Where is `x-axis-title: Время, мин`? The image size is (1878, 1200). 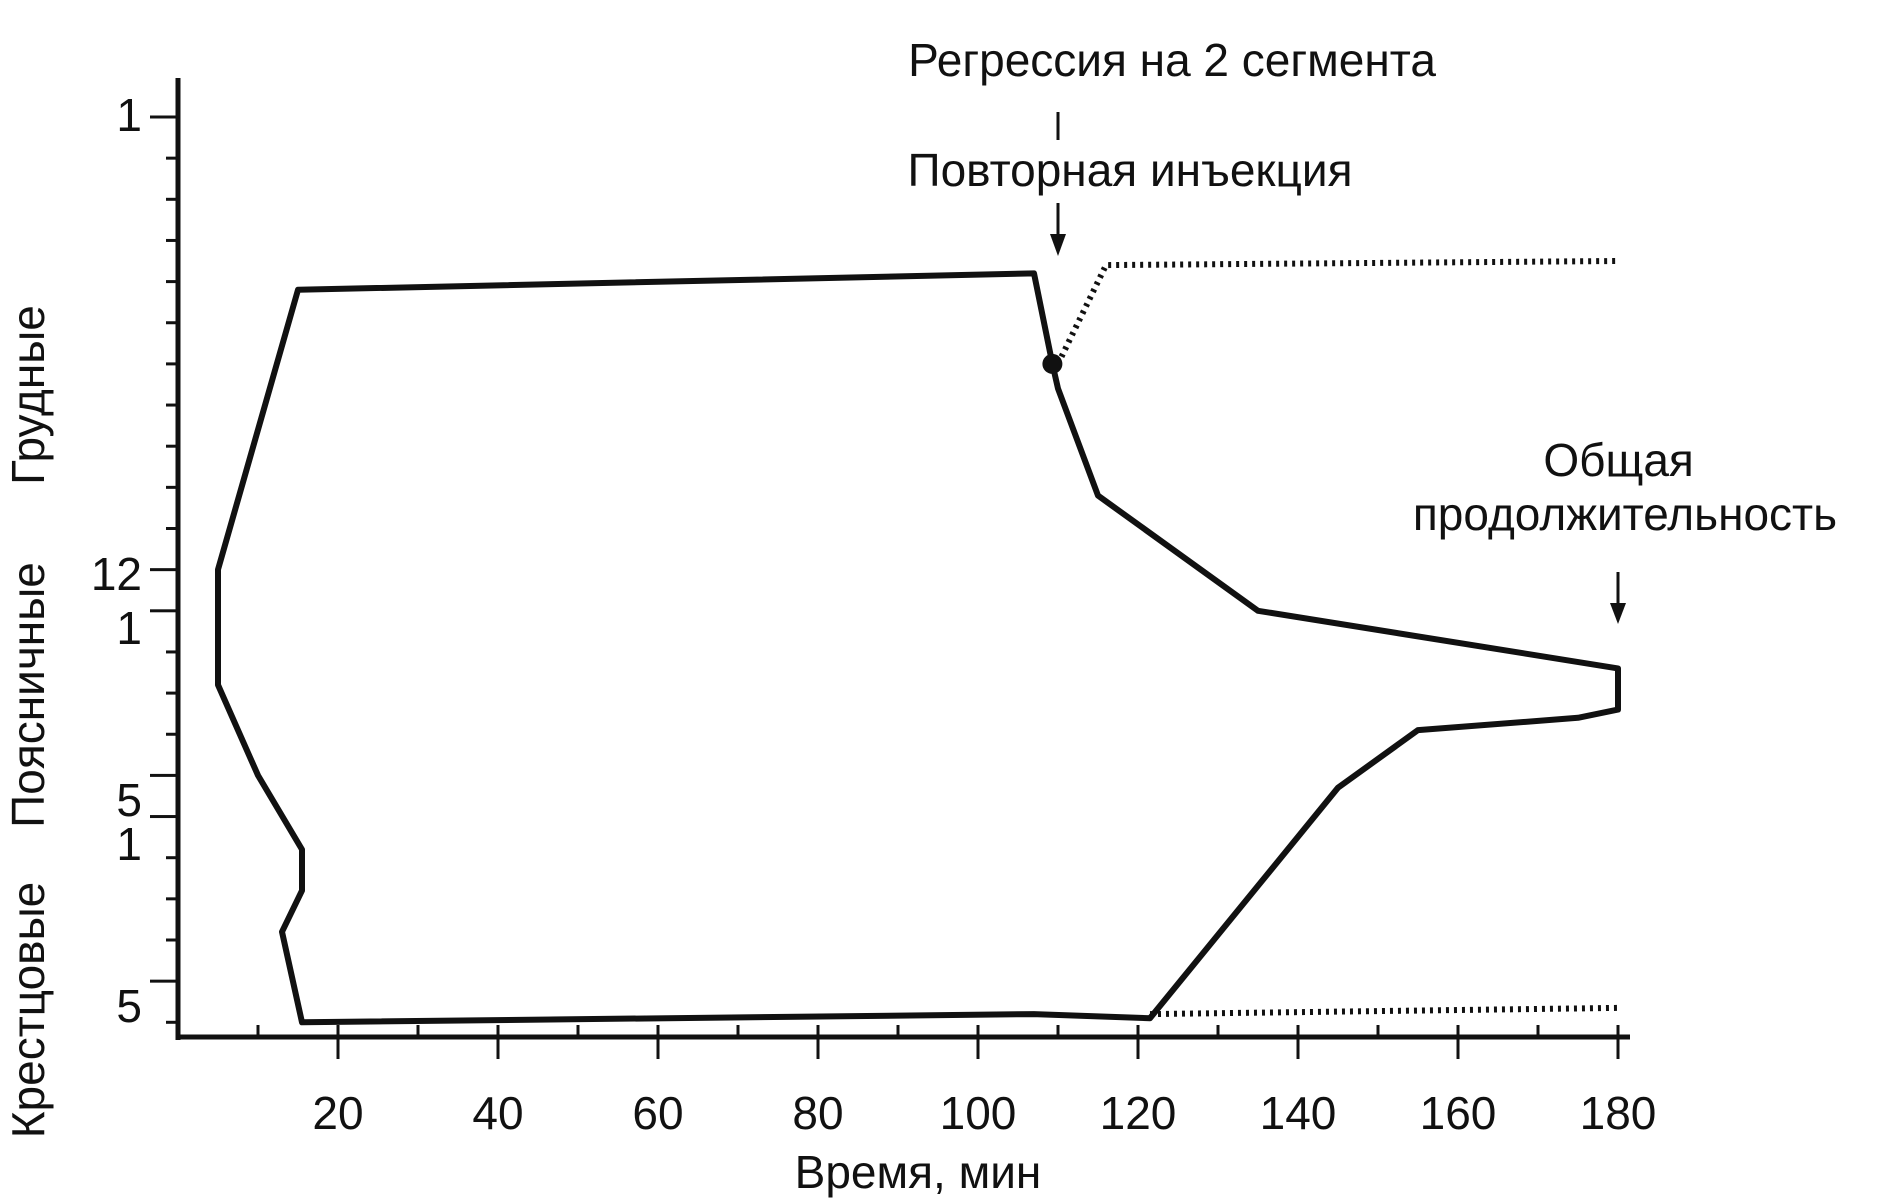 x-axis-title: Время, мин is located at coordinates (918, 1172).